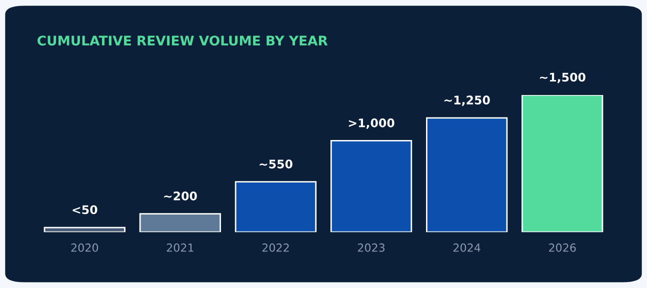  Describe the element at coordinates (371, 123) in the screenshot. I see `data-label: >1,000` at that location.